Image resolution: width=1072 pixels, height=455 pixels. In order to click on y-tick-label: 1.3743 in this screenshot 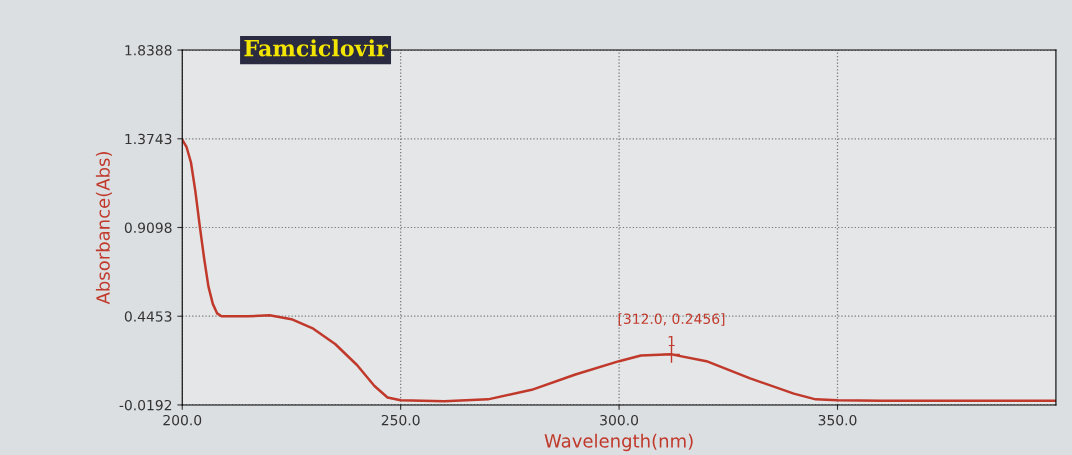, I will do `click(148, 139)`.